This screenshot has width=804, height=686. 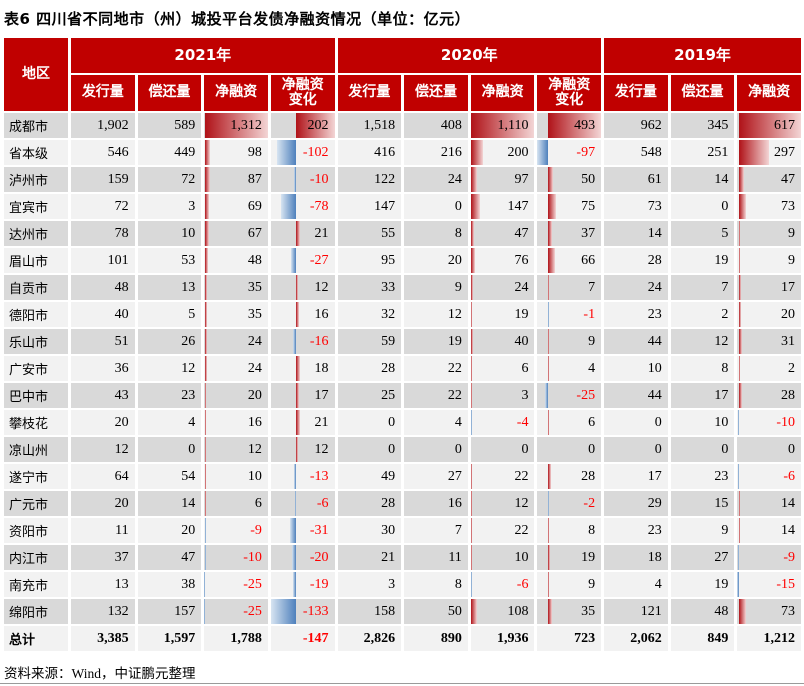 What do you see at coordinates (319, 206) in the screenshot?
I see `value-text: -78` at bounding box center [319, 206].